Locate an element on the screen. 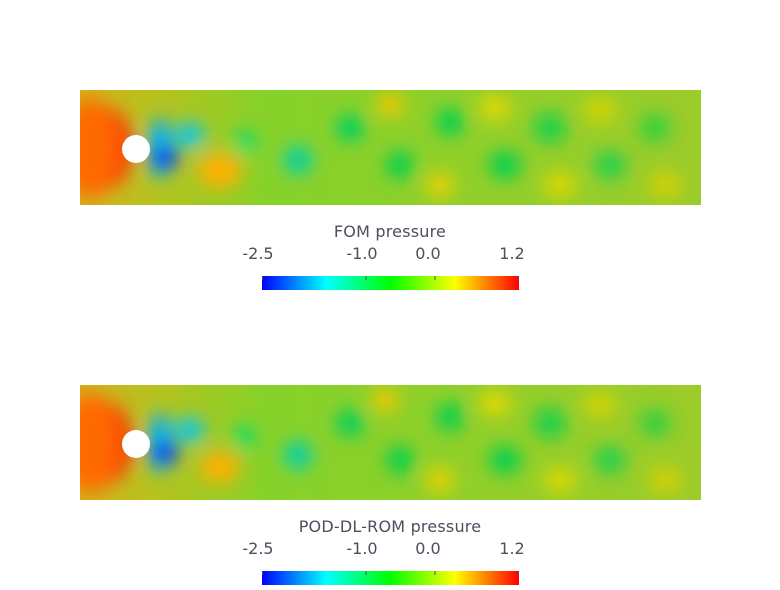 The image size is (780, 590). rom-colorbar-tick: 1.2 is located at coordinates (512, 548).